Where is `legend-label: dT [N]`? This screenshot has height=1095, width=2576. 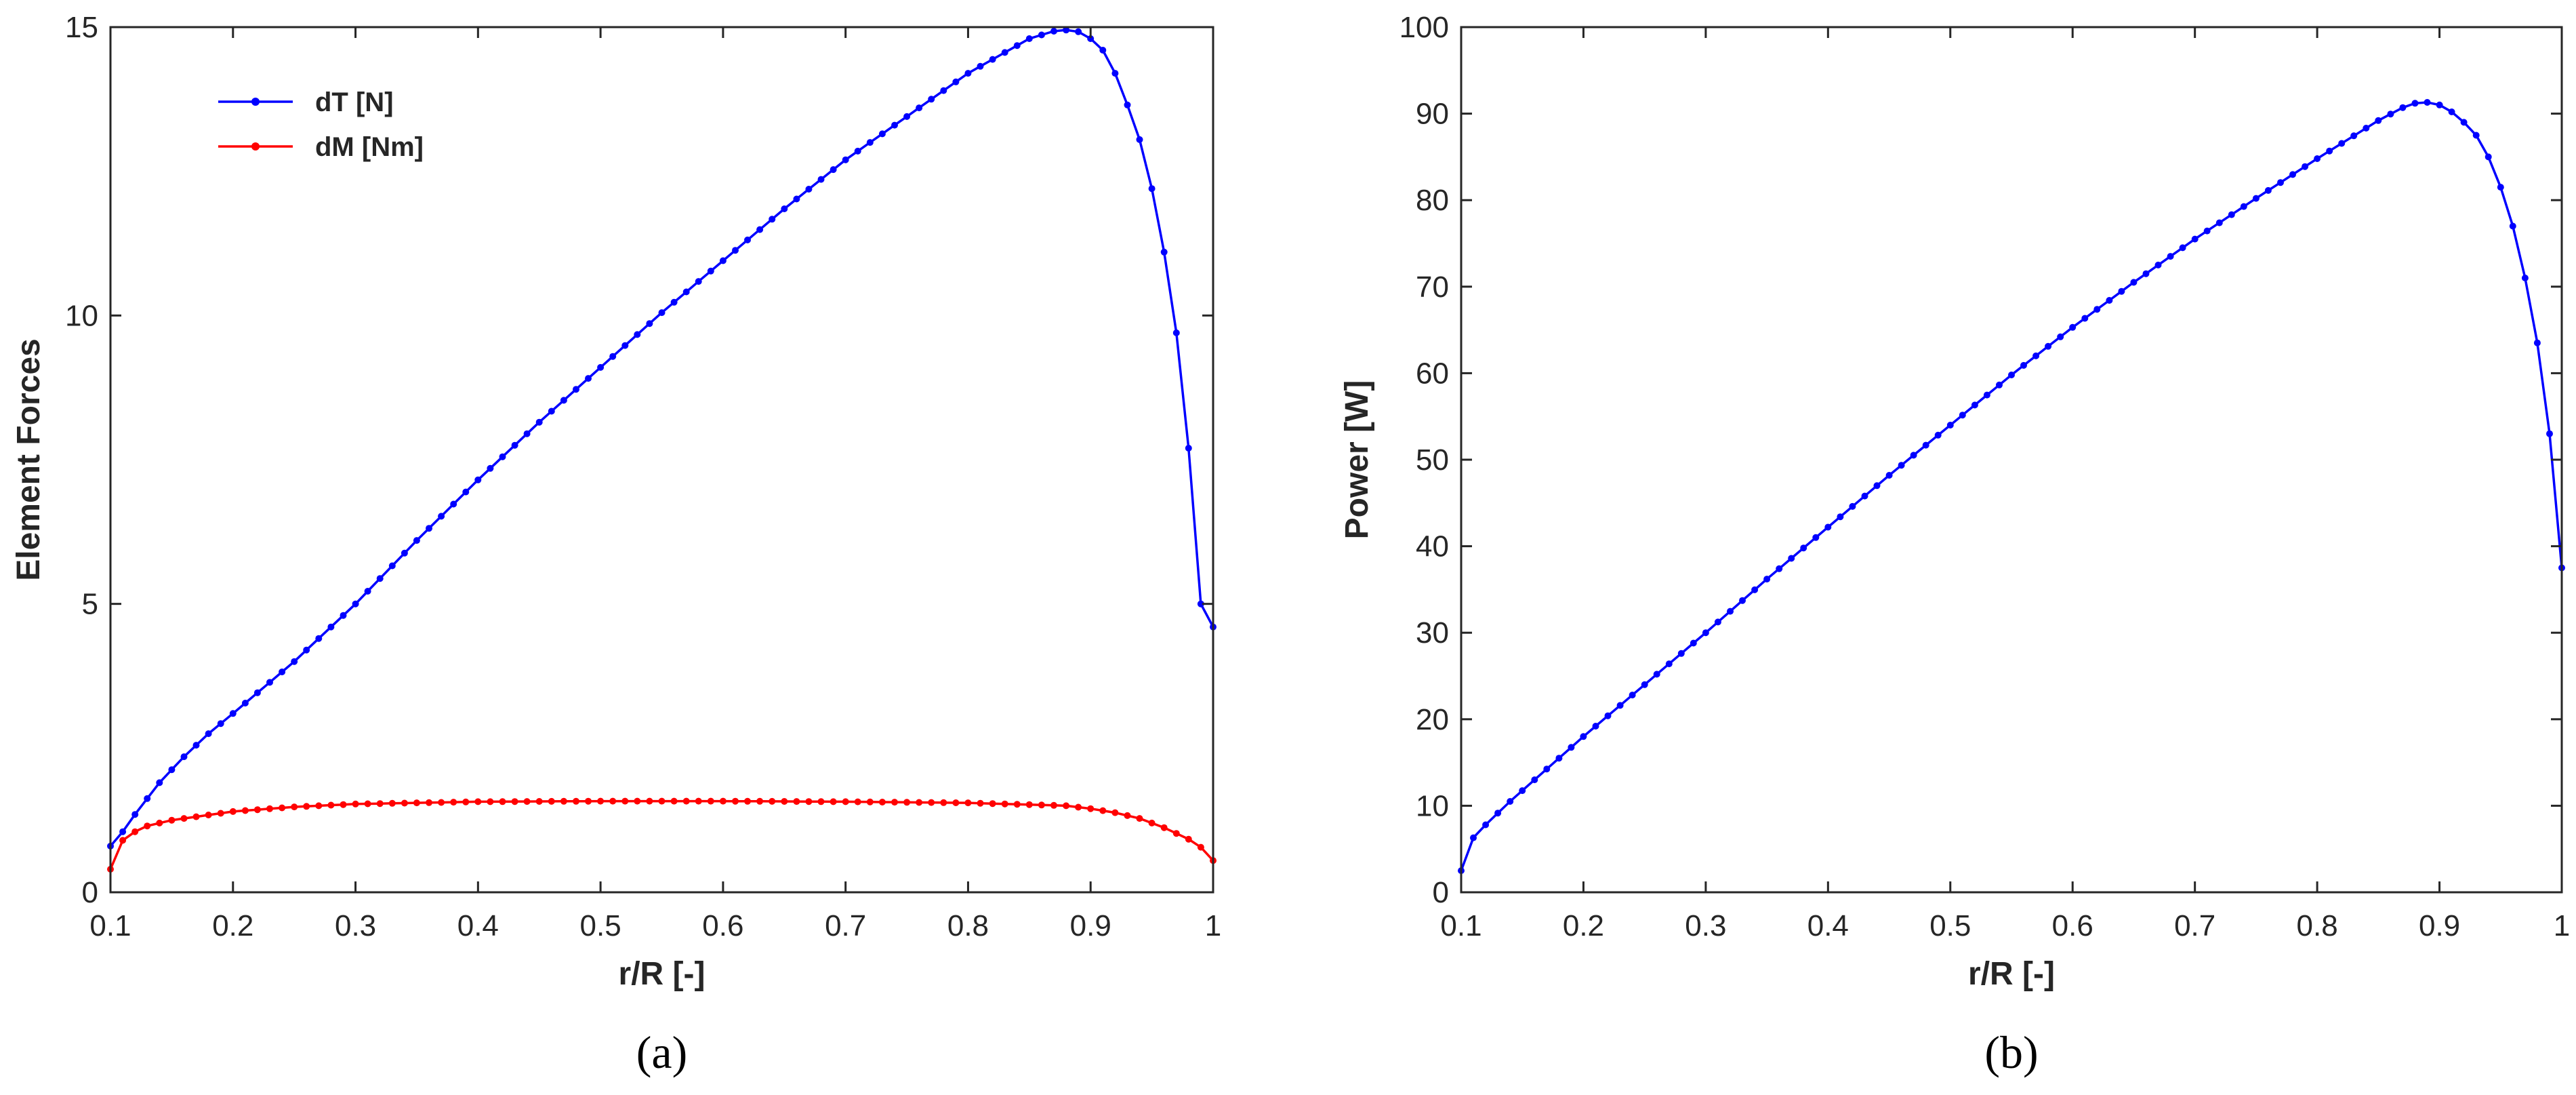 legend-label: dT [N] is located at coordinates (354, 102).